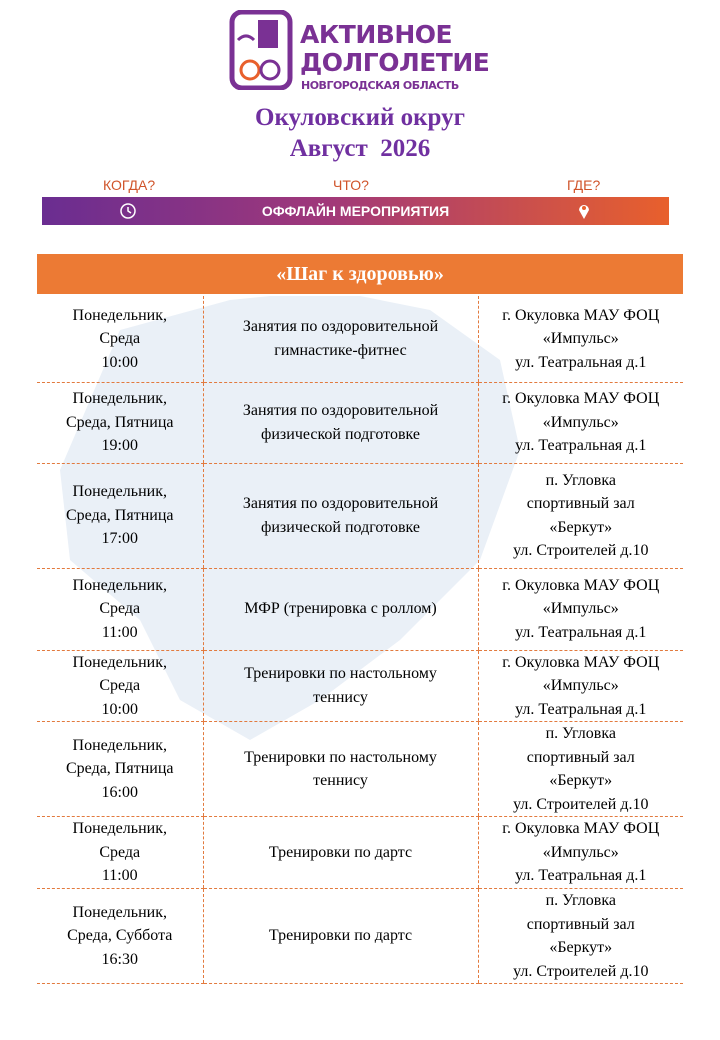  I want to click on cell-line: Среда, Суббота, so click(120, 936).